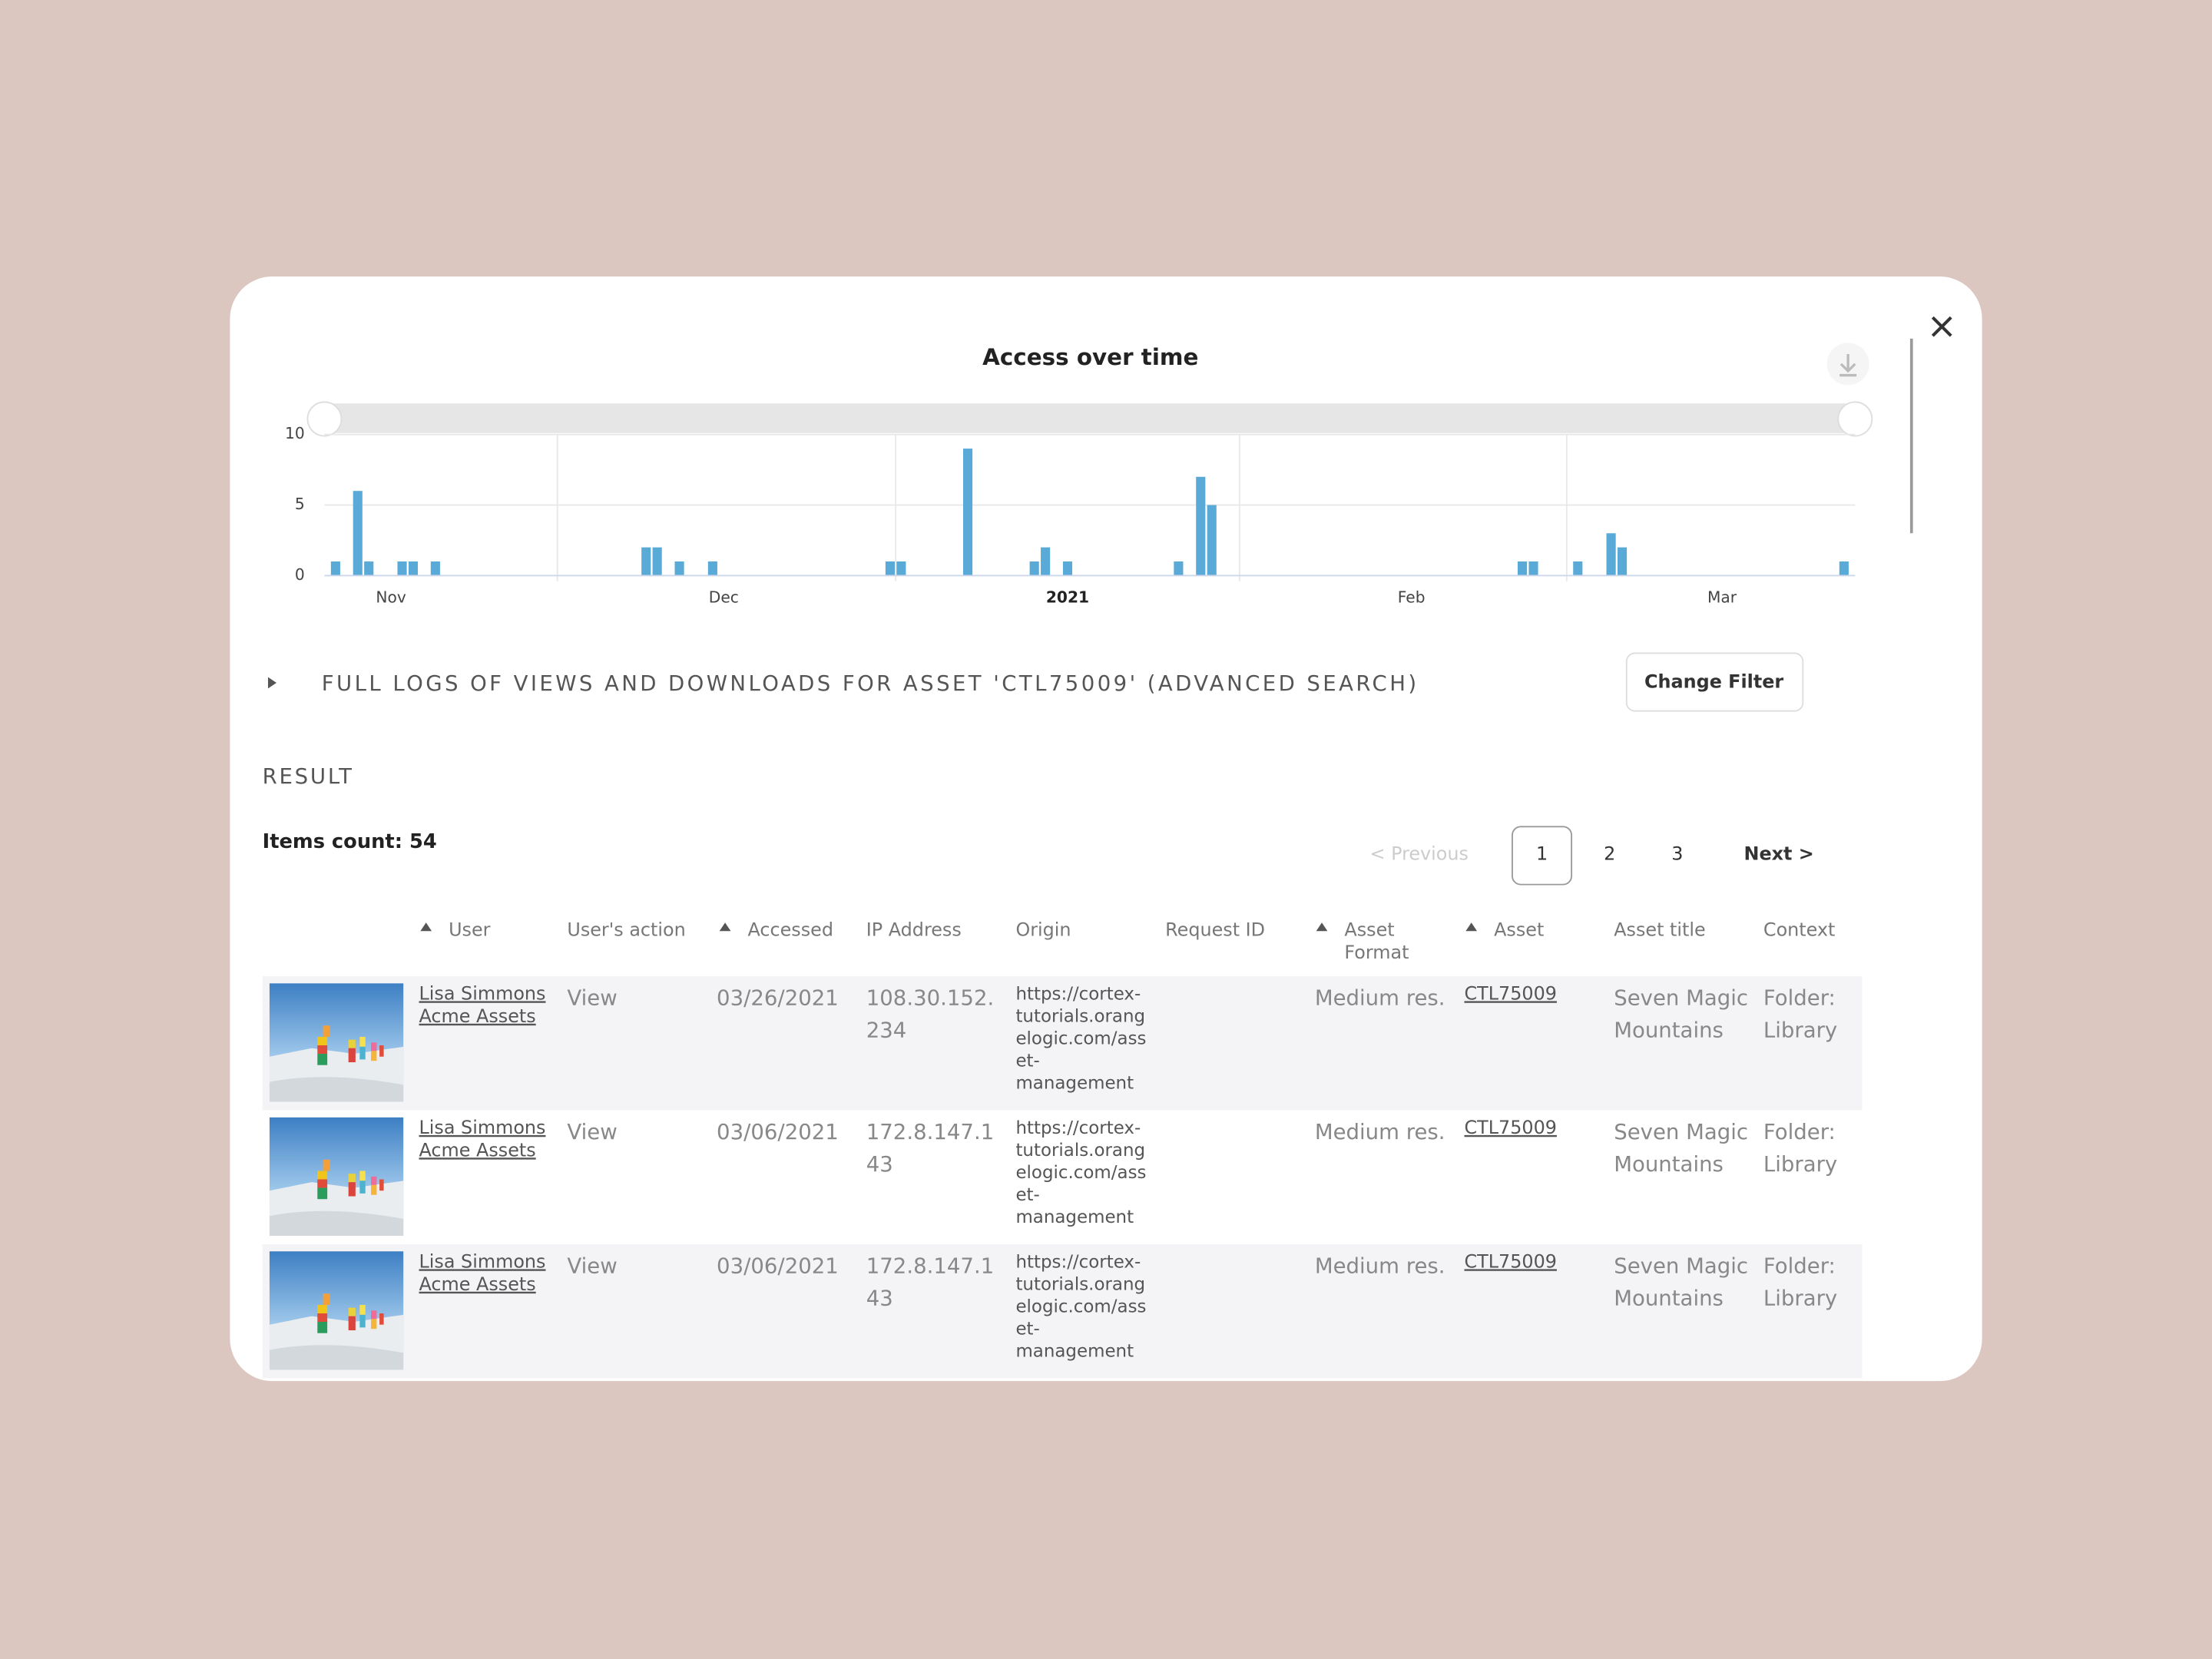 This screenshot has height=1659, width=2212. What do you see at coordinates (295, 433) in the screenshot?
I see `y-tick-label: 10` at bounding box center [295, 433].